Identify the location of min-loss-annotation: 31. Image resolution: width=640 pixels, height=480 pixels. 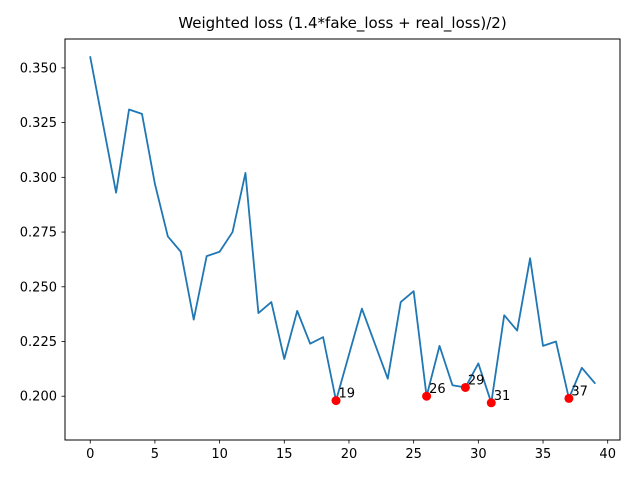
(502, 396).